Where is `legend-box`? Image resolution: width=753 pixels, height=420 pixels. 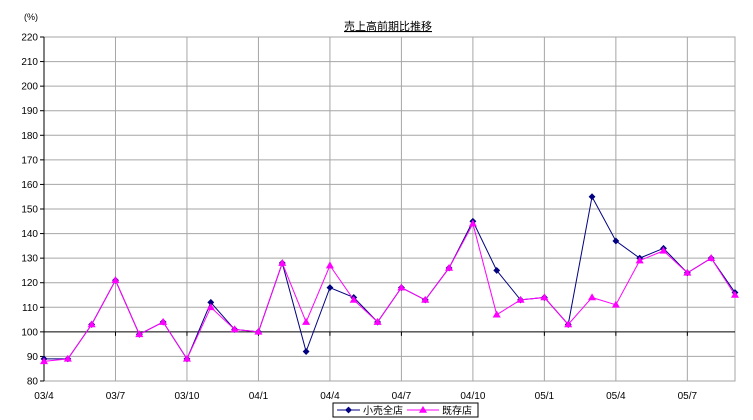 legend-box is located at coordinates (405, 410).